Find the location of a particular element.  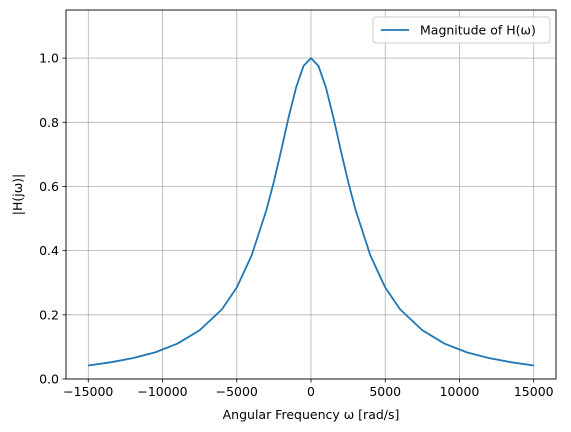

y-tick-label: 0.4 is located at coordinates (49, 250).